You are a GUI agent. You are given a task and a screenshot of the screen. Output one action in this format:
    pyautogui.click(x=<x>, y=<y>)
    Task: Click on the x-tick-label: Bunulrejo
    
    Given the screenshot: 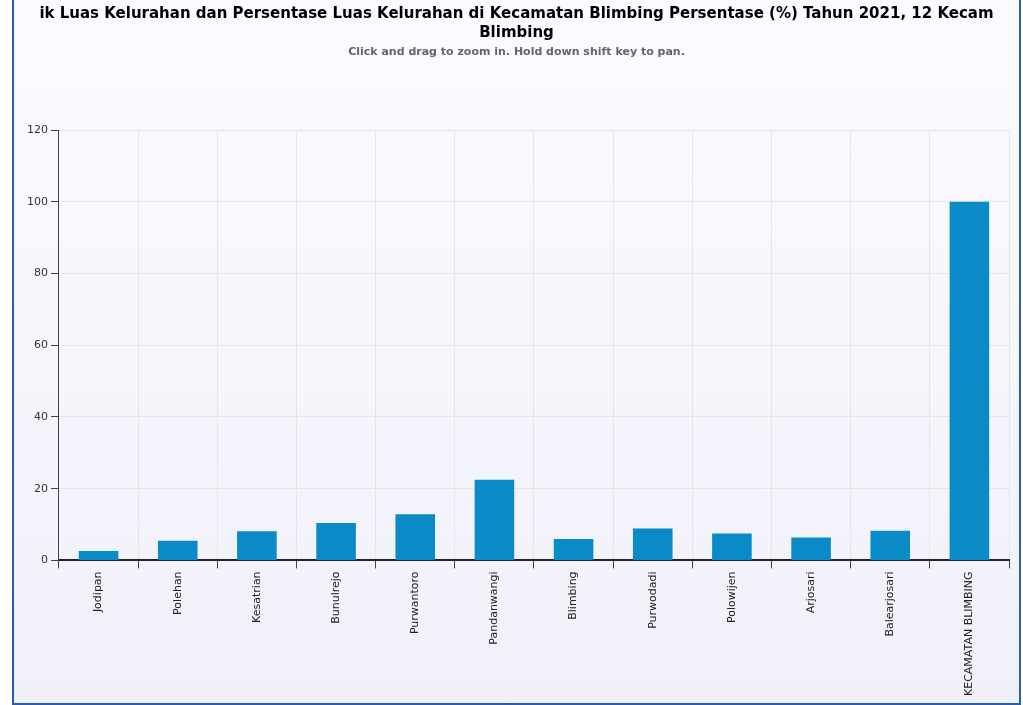 What is the action you would take?
    pyautogui.click(x=335, y=597)
    